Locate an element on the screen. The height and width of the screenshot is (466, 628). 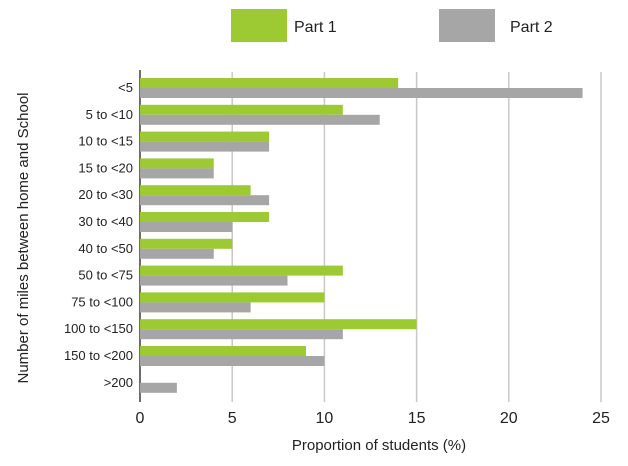
y-tick-label: 50 to <75 is located at coordinates (105, 275).